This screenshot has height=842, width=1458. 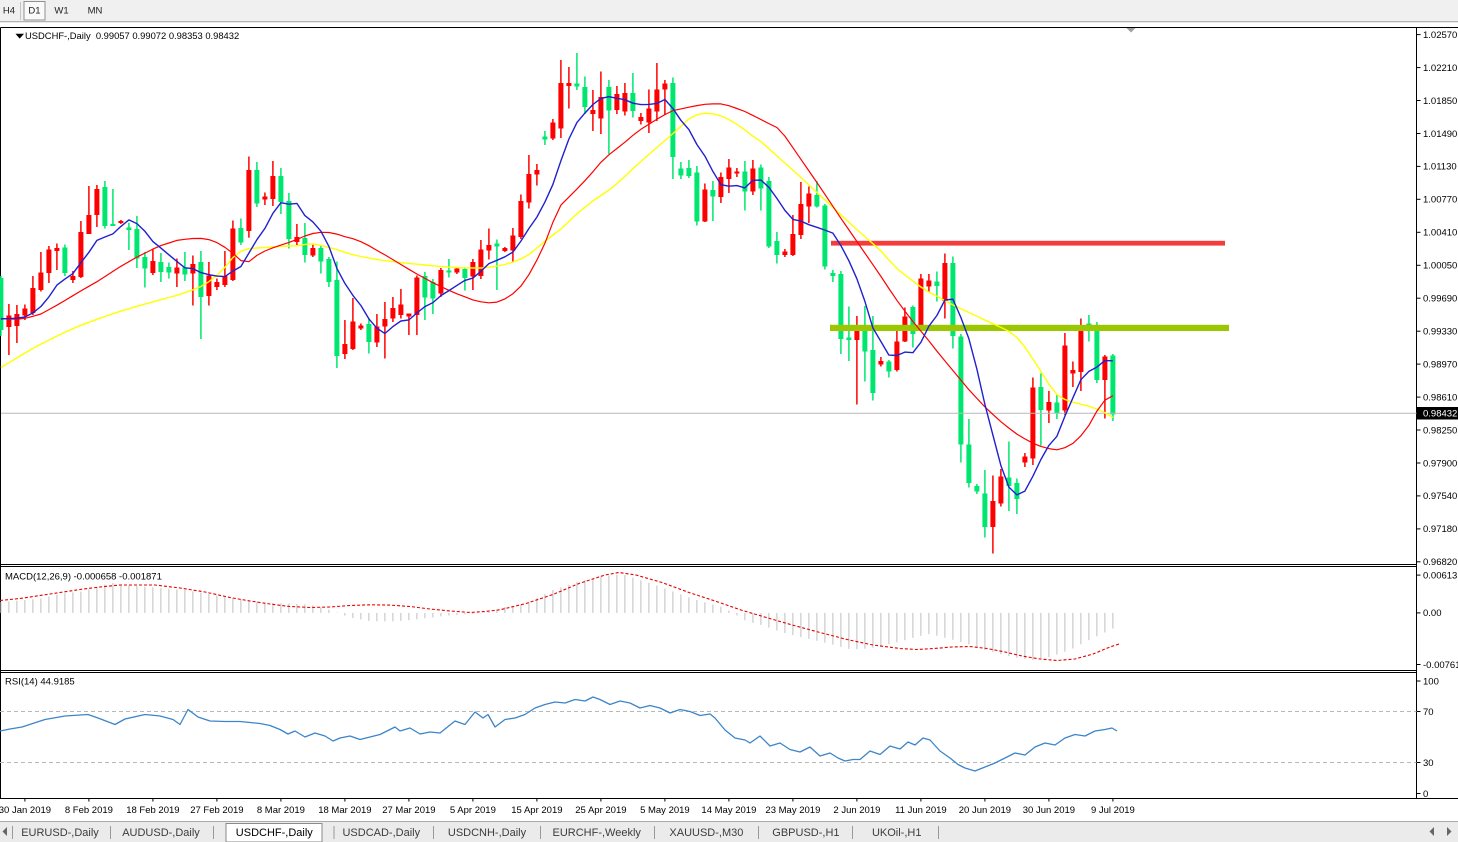 What do you see at coordinates (805, 833) in the screenshot?
I see `svg-text: GBPUSD-,H1` at bounding box center [805, 833].